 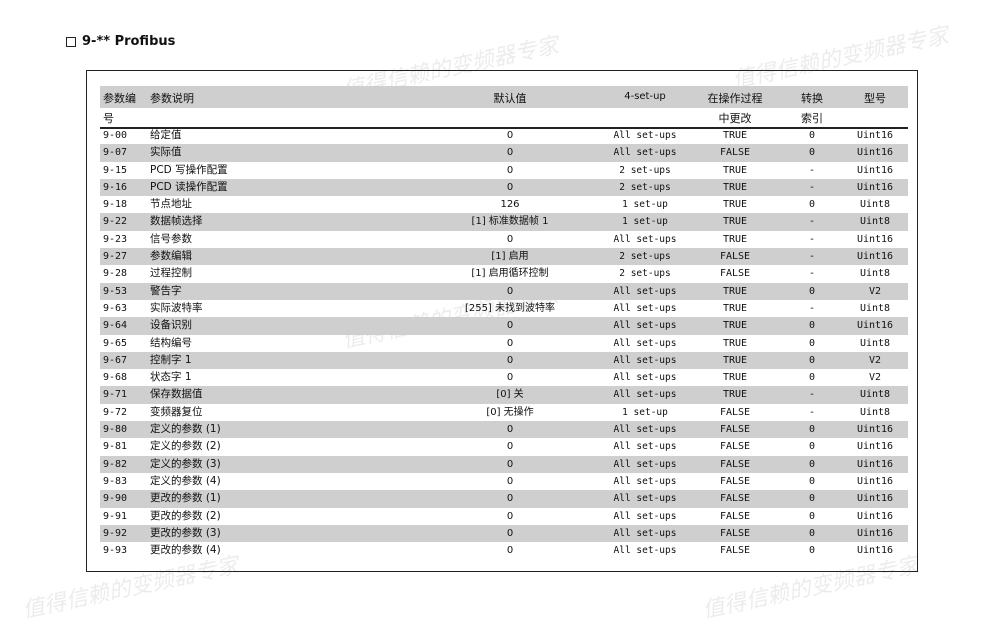 What do you see at coordinates (510, 205) in the screenshot?
I see `cell-default-value: 126` at bounding box center [510, 205].